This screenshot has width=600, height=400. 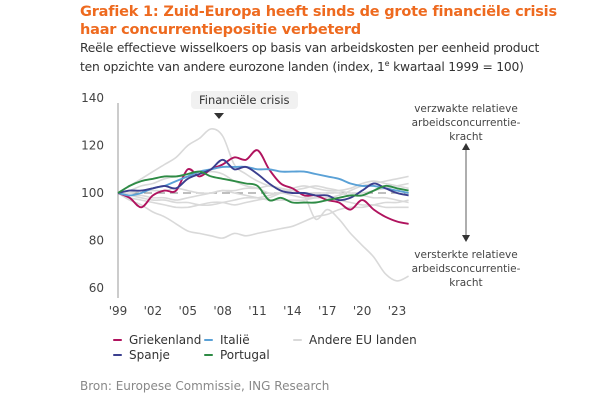 What do you see at coordinates (466, 109) in the screenshot?
I see `annotation-weakened-line: verzwakte relatieve` at bounding box center [466, 109].